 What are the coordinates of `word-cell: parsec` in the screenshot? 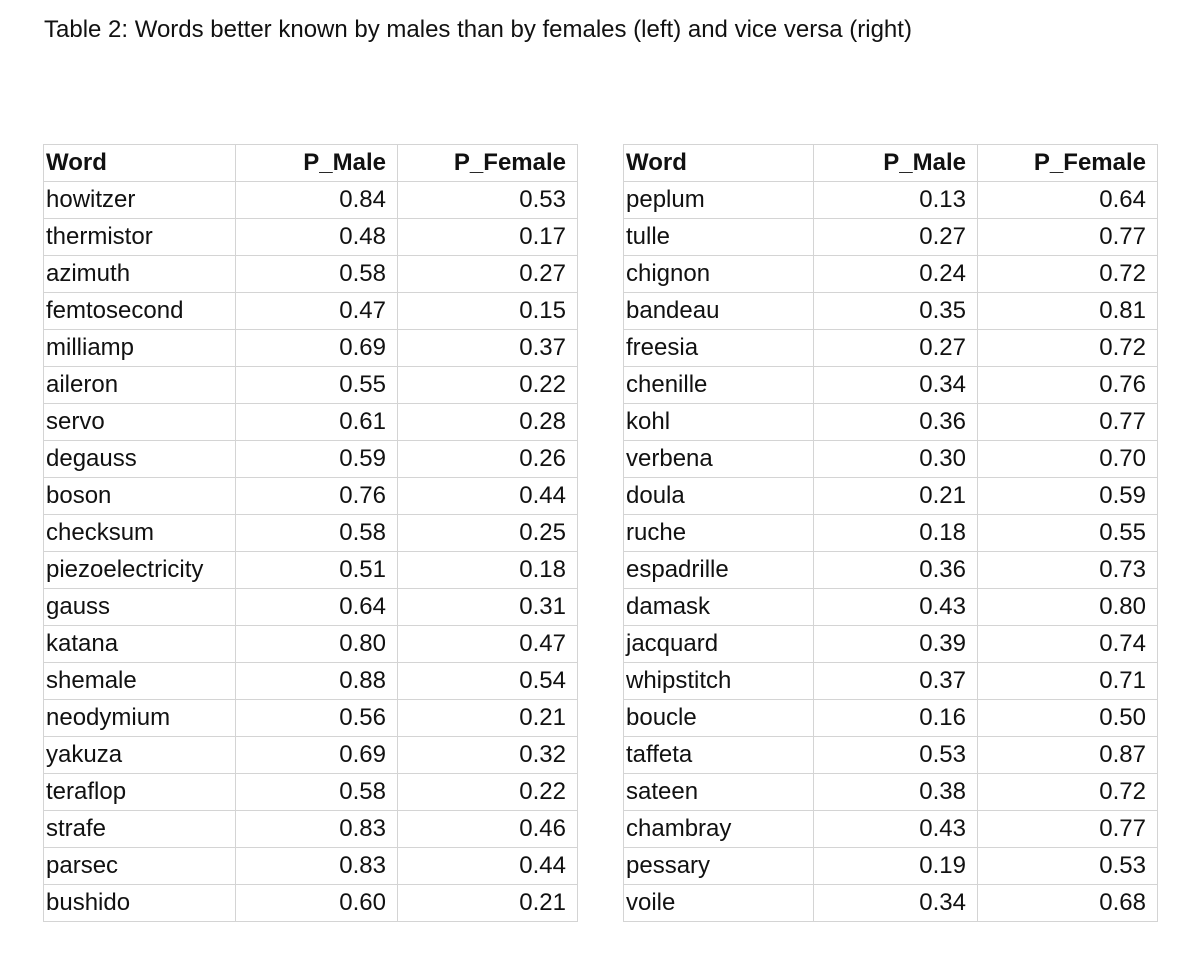 It's located at (139, 866).